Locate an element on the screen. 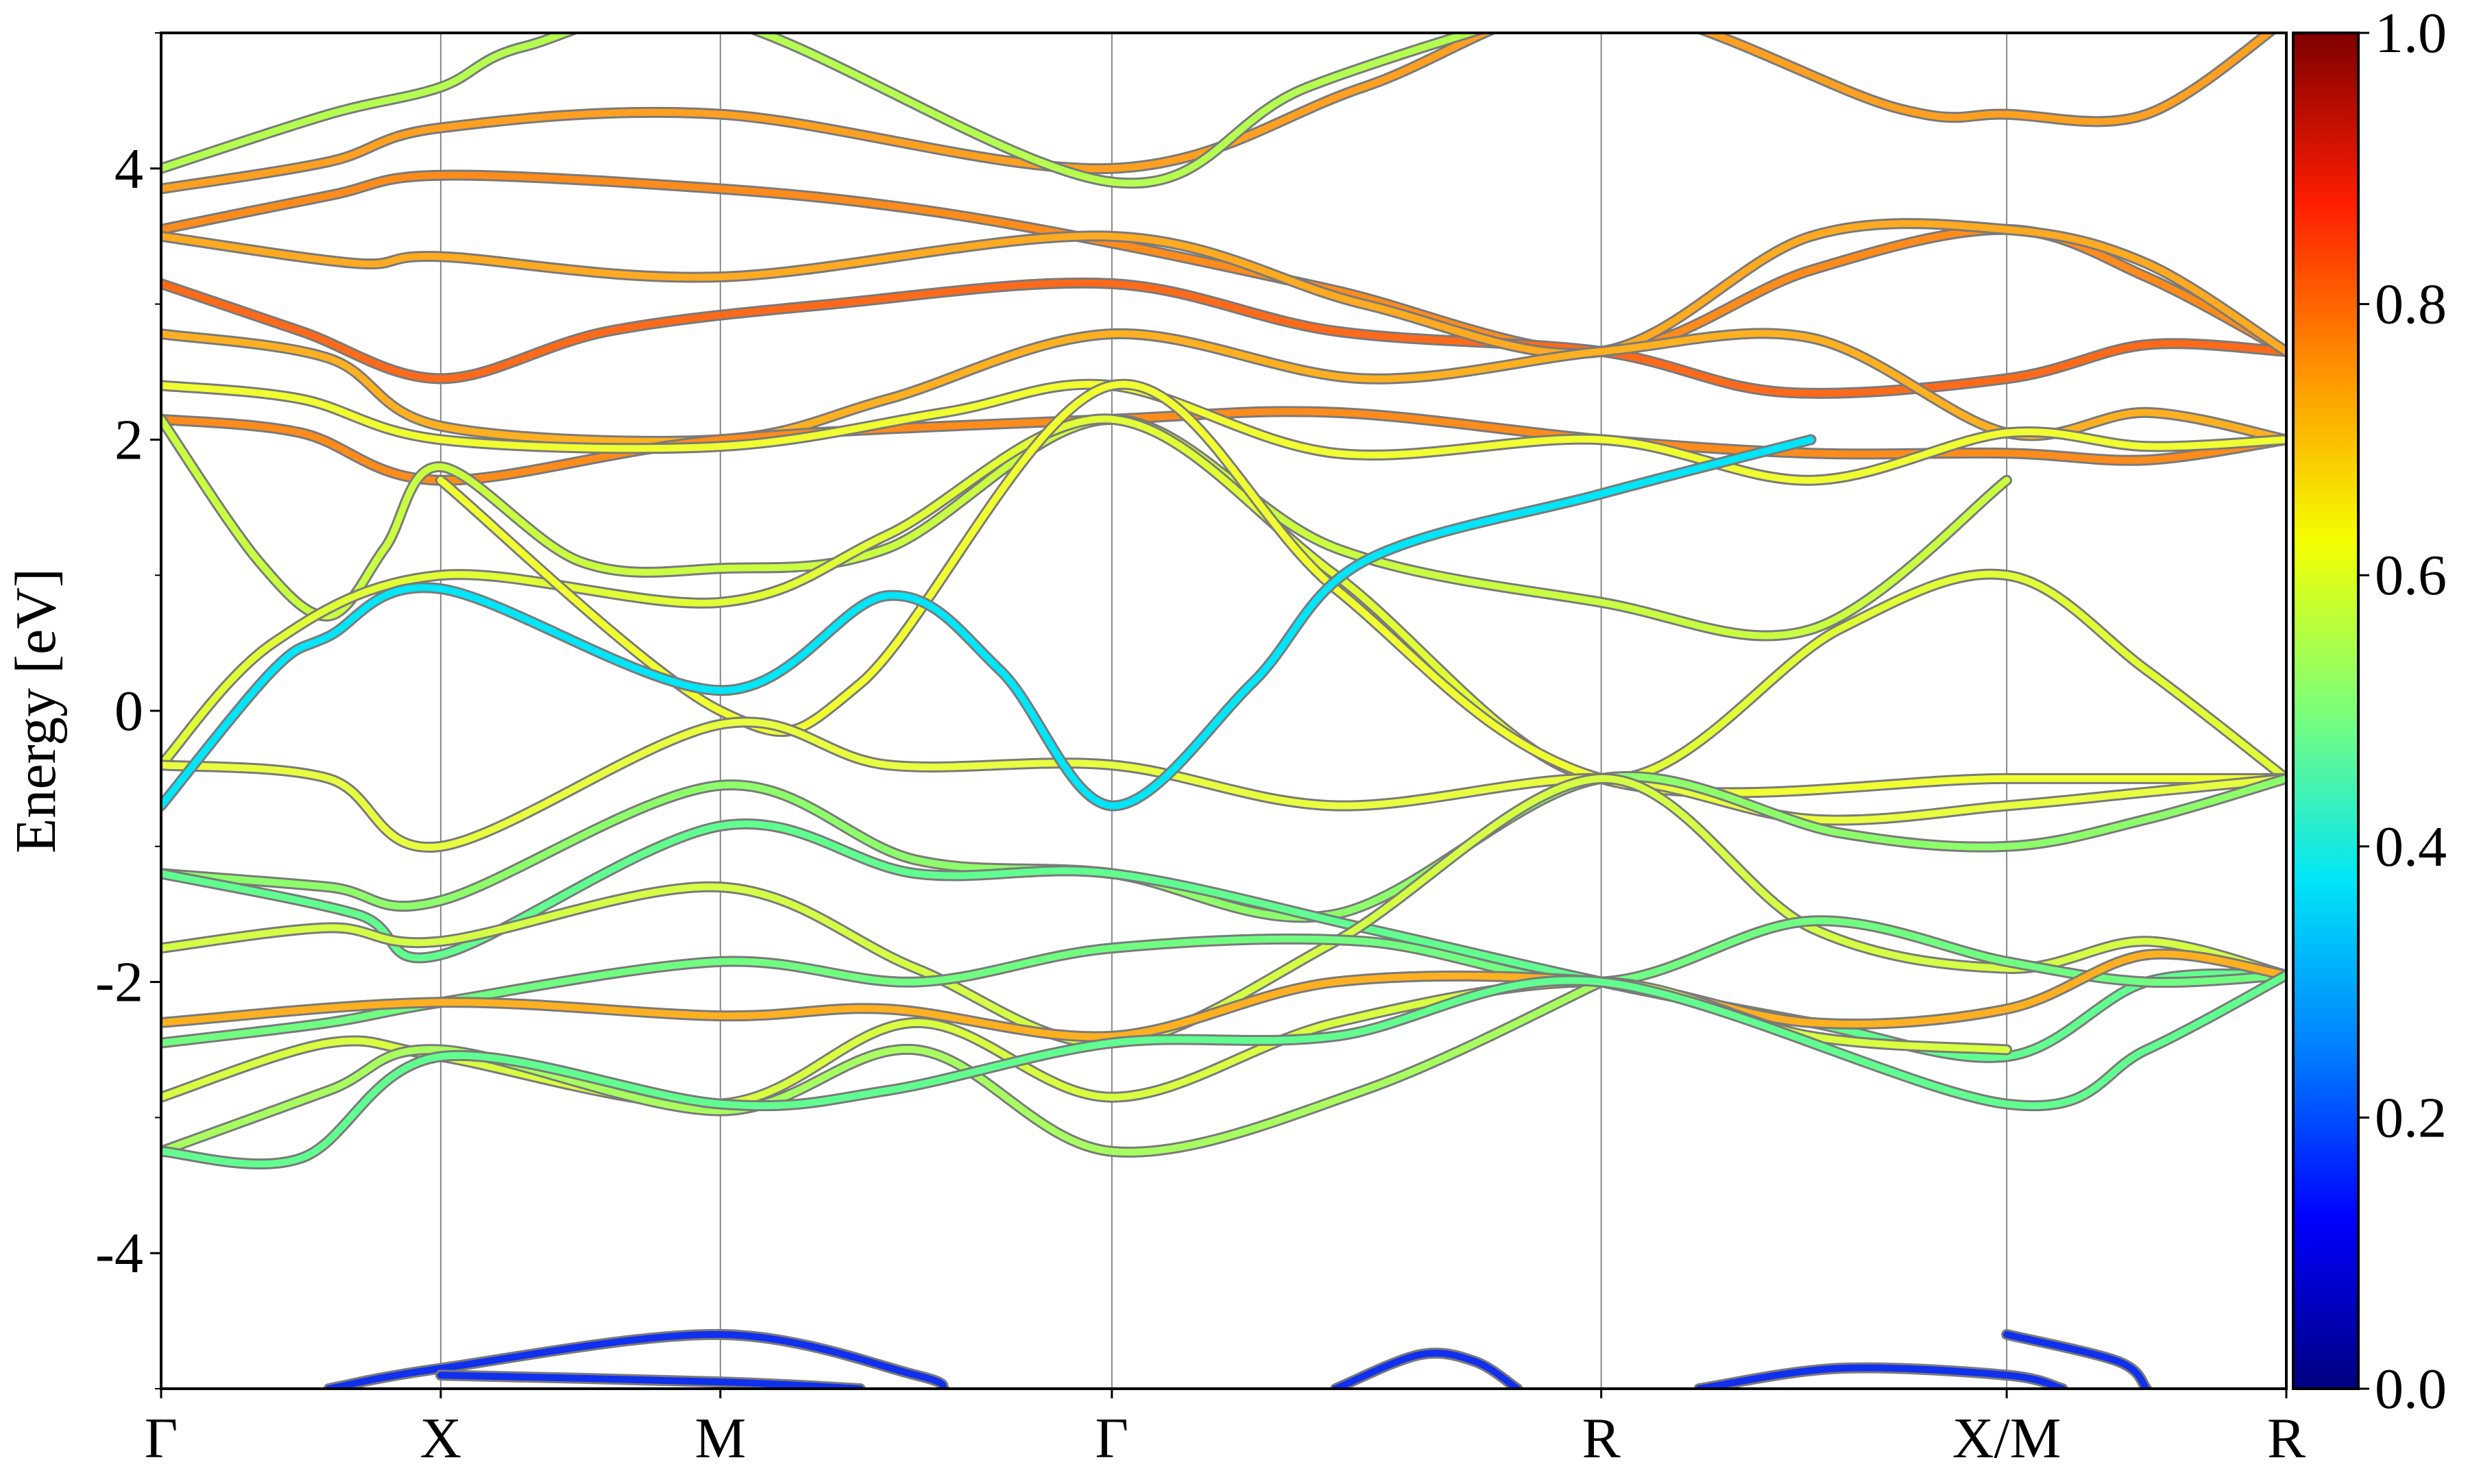 This screenshot has width=2468, height=1484. colorbar-gradient is located at coordinates (2326, 711).